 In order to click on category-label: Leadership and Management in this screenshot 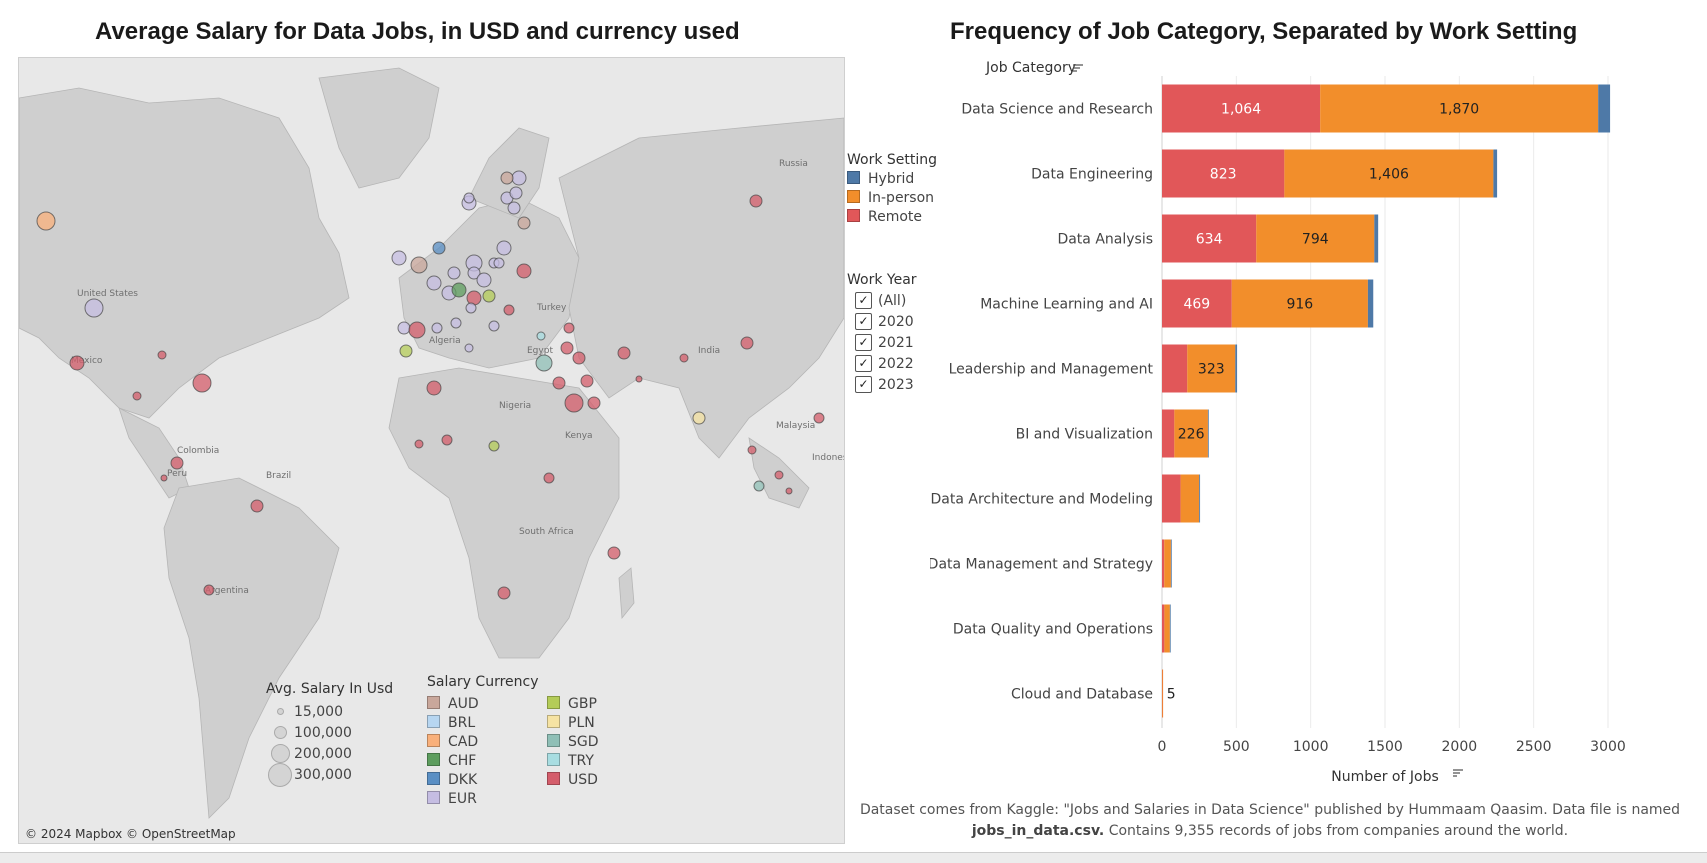, I will do `click(1051, 370)`.